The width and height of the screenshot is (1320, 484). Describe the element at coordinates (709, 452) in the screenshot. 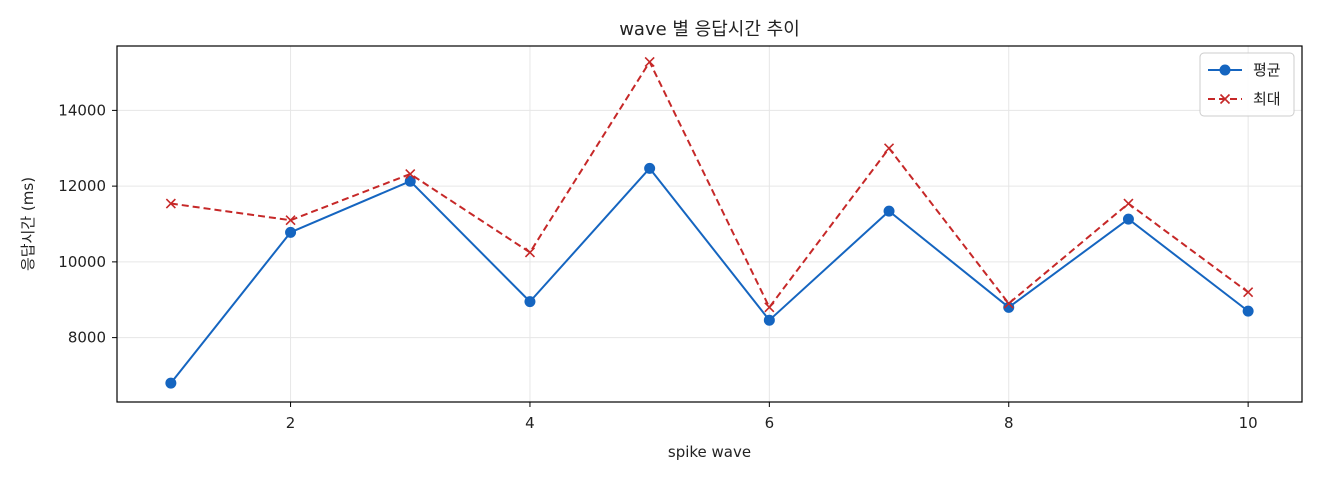

I see `x-axis-label: spike wave` at that location.